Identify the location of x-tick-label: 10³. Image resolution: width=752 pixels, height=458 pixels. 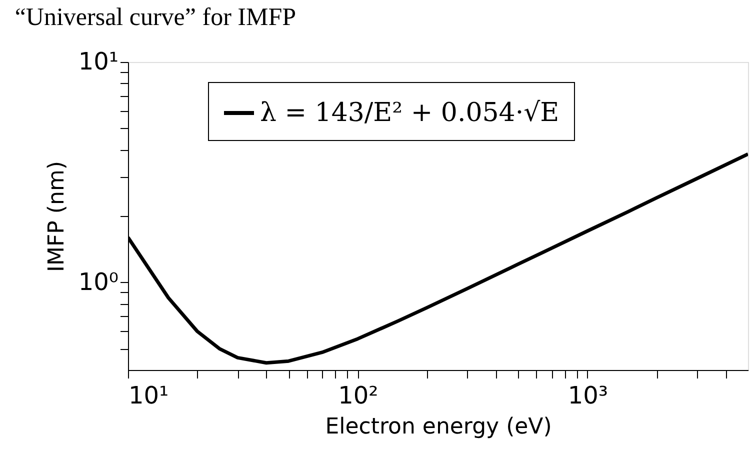
(588, 396).